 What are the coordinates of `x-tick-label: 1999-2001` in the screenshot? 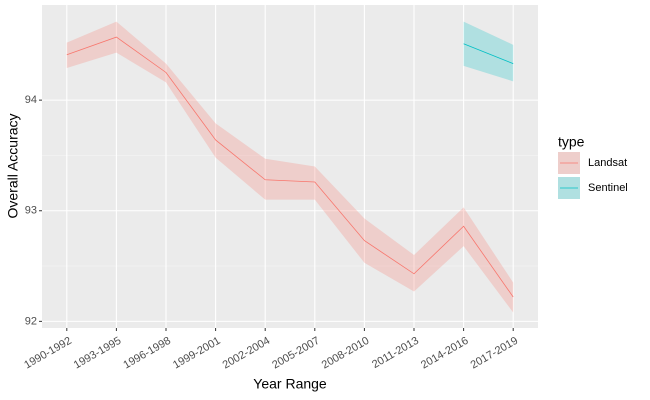 It's located at (197, 353).